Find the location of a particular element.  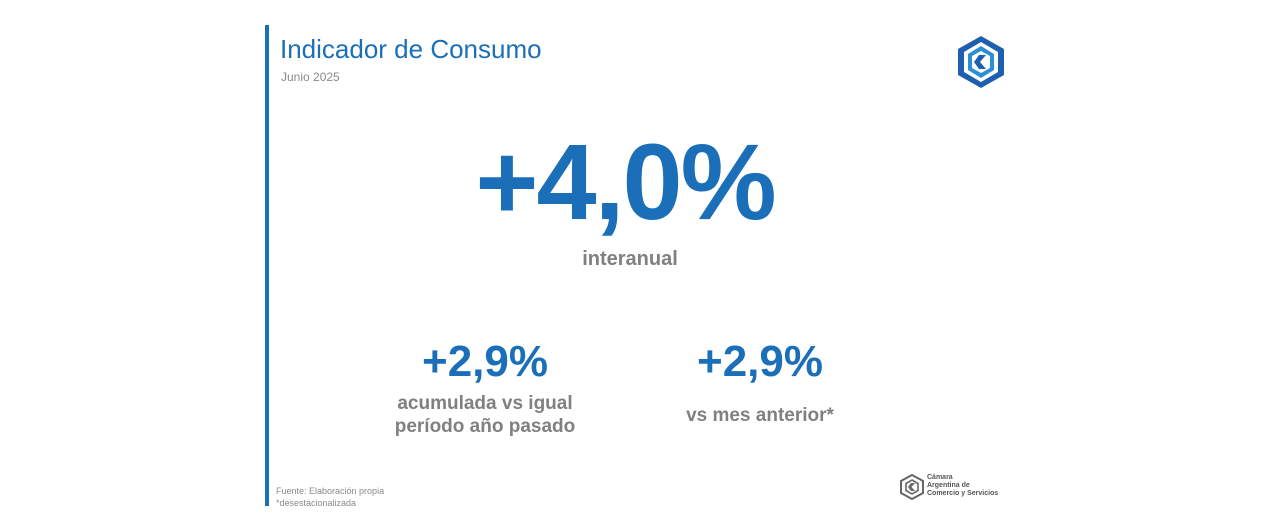

stat-monthly: +2,9% vs mes anterior* is located at coordinates (760, 383).